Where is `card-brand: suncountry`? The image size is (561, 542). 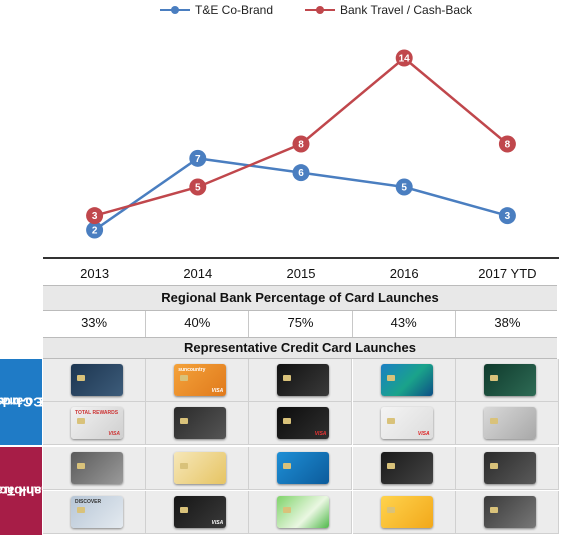 card-brand: suncountry is located at coordinates (192, 370).